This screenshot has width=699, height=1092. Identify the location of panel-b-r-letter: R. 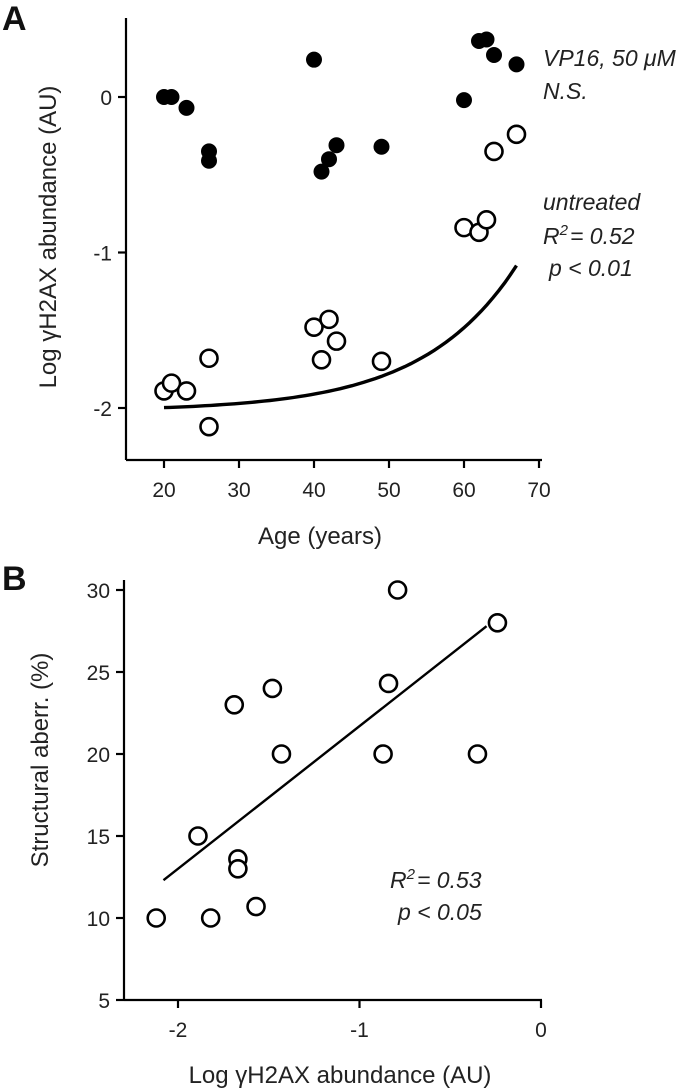
(398, 880).